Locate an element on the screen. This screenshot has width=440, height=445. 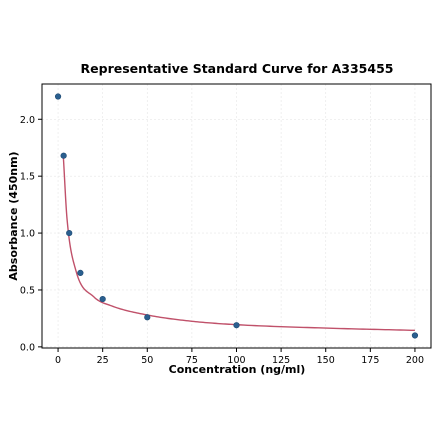
x-axis-label: Concentration (ng/ml) is located at coordinates (237, 369).